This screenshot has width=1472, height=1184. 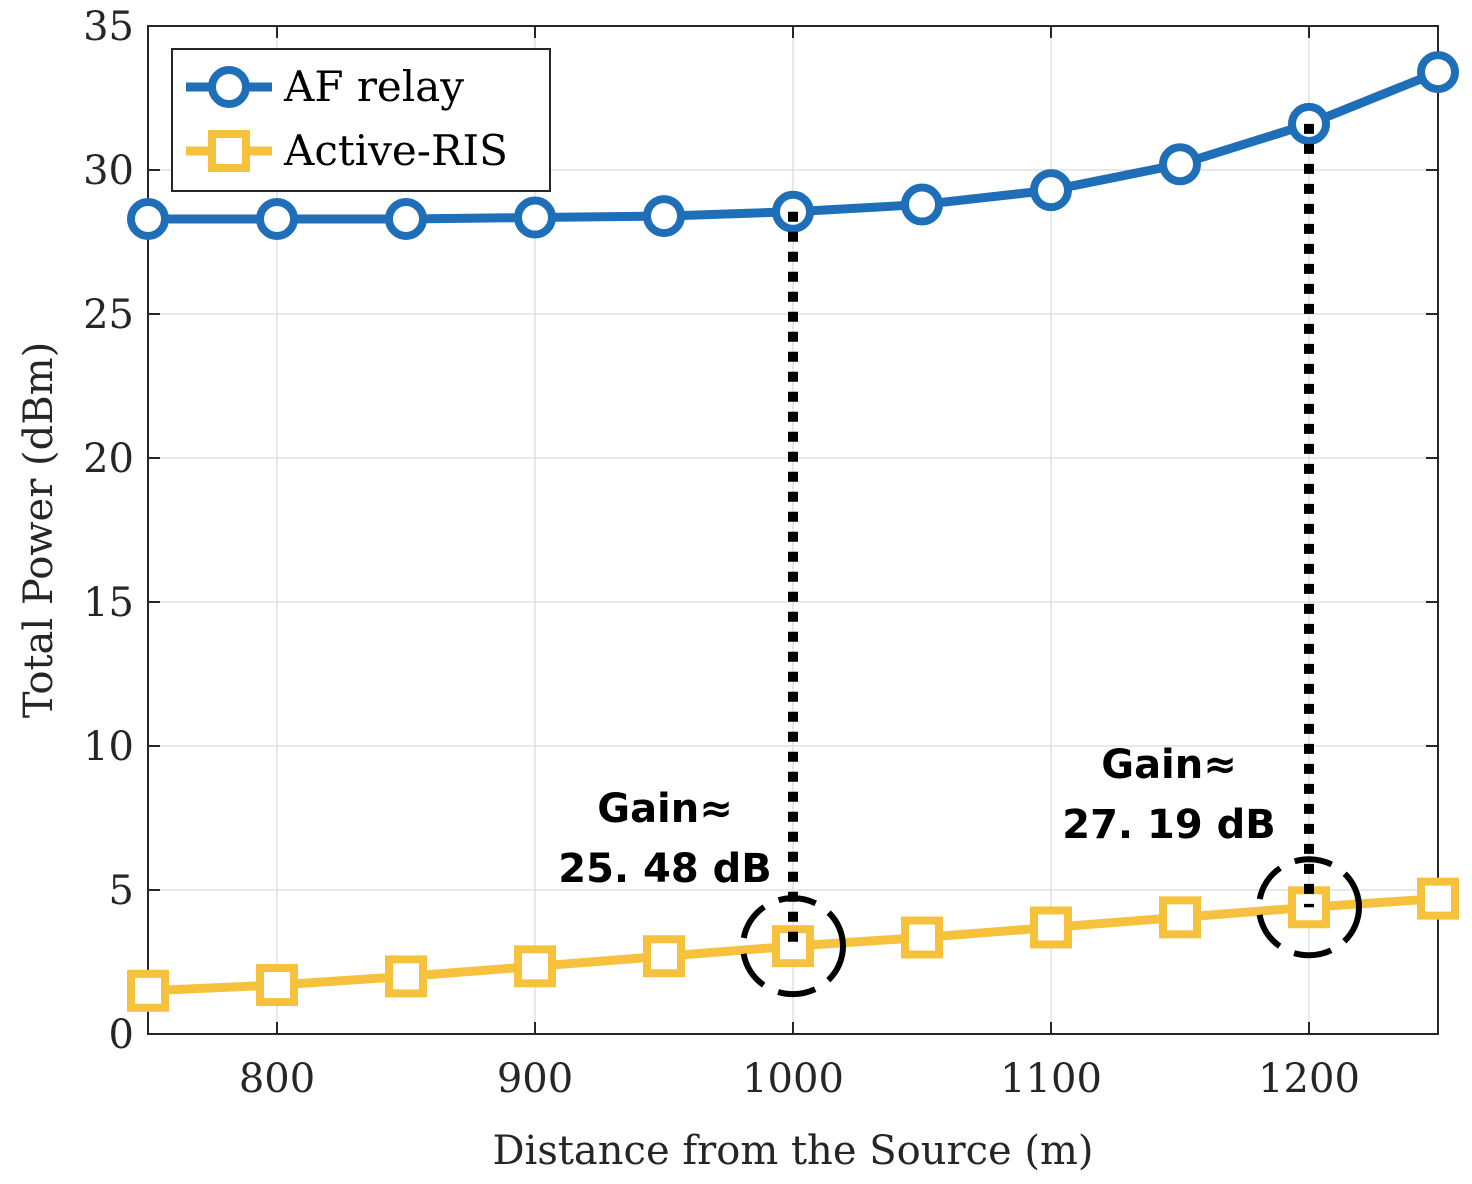 I want to click on gain-label-line2: 25. 48 dB, so click(x=665, y=869).